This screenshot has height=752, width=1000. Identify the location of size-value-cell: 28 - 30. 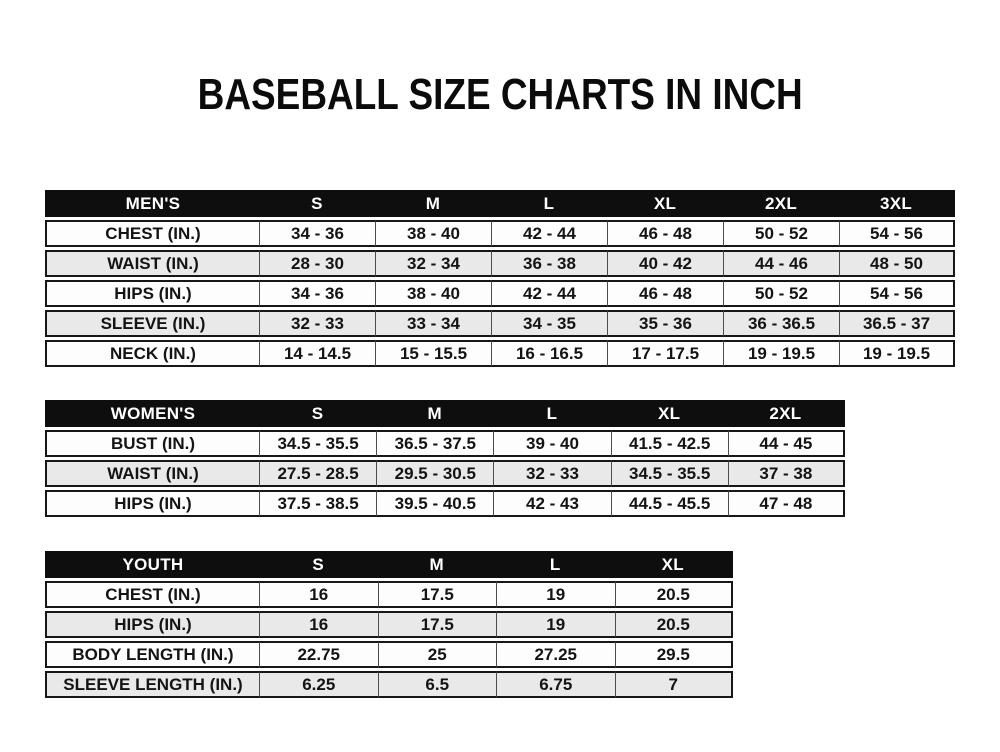
(317, 263).